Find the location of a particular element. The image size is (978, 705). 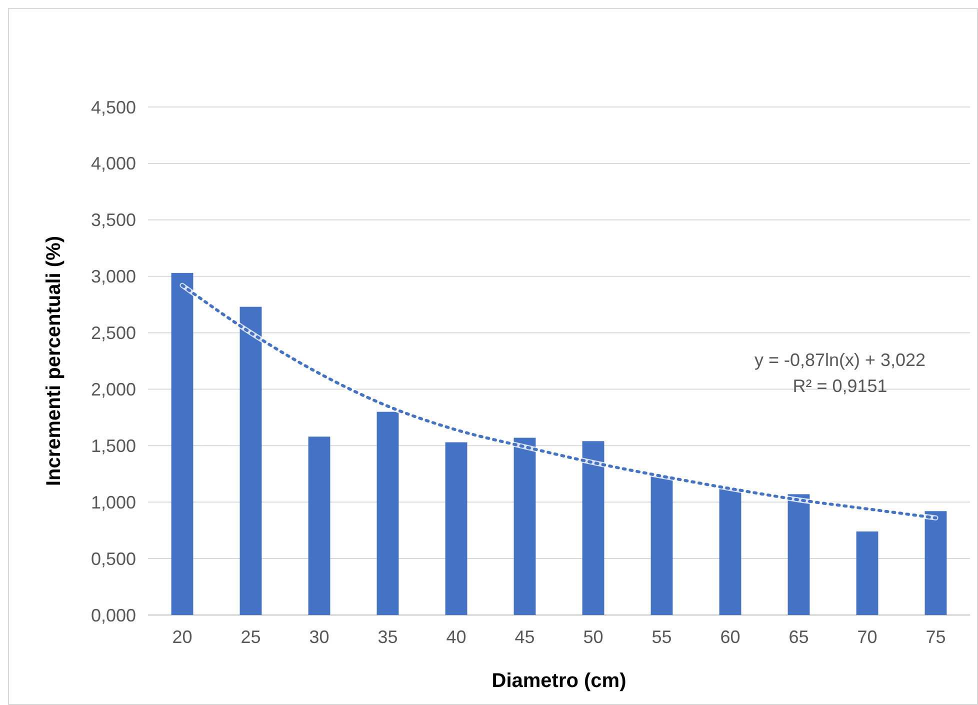

x-tick-label: 40 is located at coordinates (456, 637).